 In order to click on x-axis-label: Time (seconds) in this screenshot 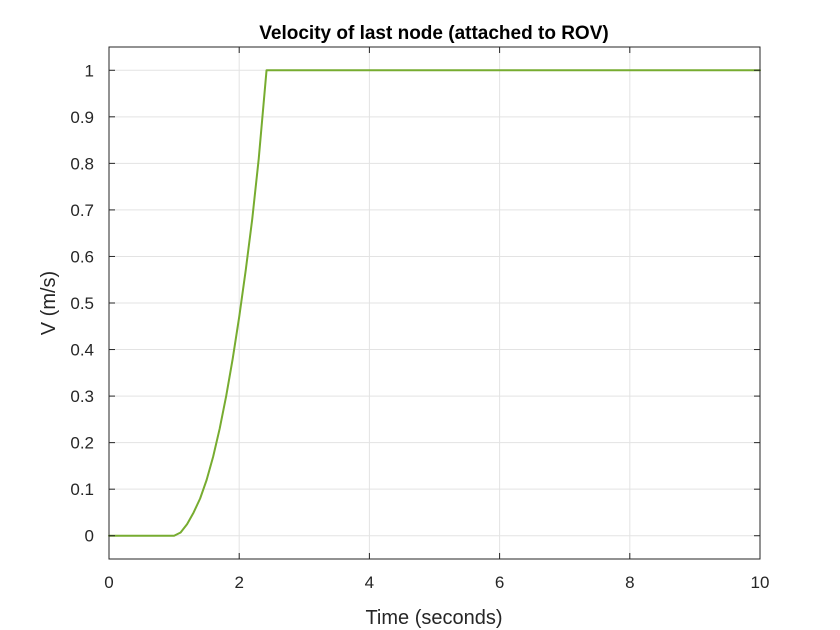, I will do `click(433, 618)`.